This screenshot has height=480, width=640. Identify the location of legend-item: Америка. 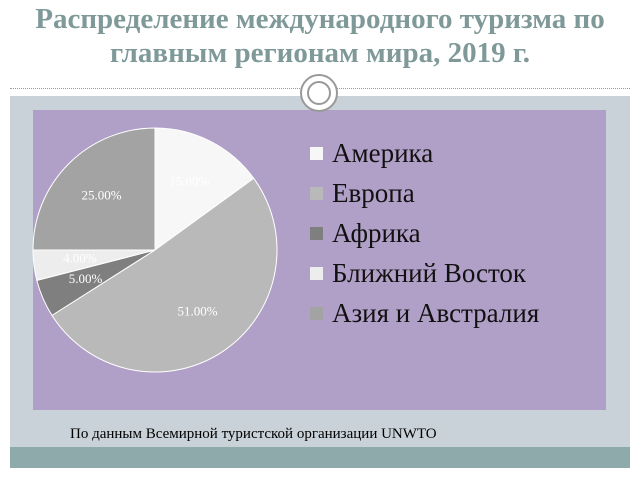
(450, 153).